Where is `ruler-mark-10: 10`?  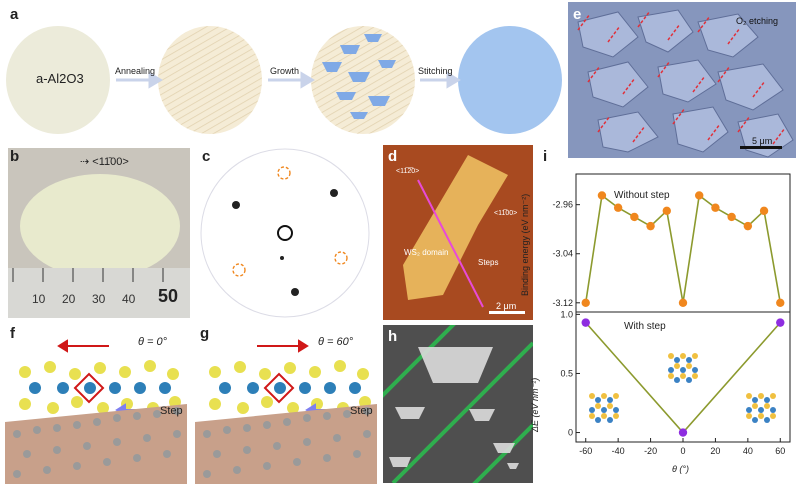 ruler-mark-10: 10 is located at coordinates (39, 299).